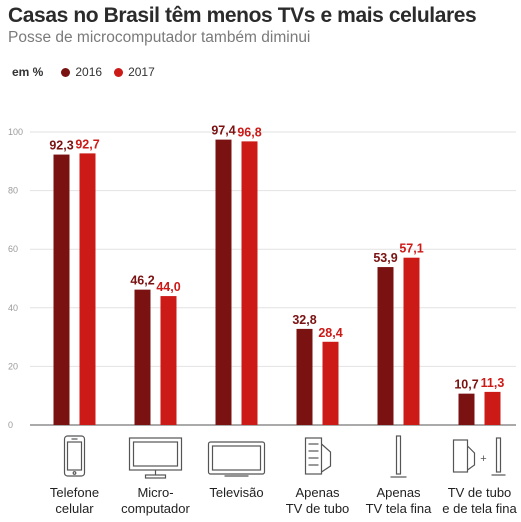 Image resolution: width=521 pixels, height=522 pixels. What do you see at coordinates (142, 281) in the screenshot?
I see `data-label: 46,2` at bounding box center [142, 281].